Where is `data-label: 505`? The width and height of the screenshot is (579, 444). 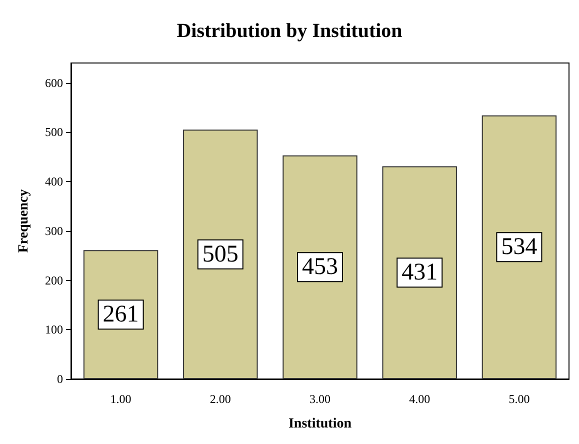 data-label: 505 is located at coordinates (220, 254).